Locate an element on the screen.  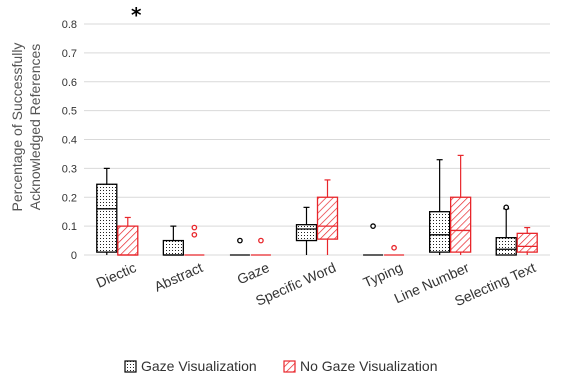
y-axis-label-line1: Percentage of Successfully is located at coordinates (17, 127).